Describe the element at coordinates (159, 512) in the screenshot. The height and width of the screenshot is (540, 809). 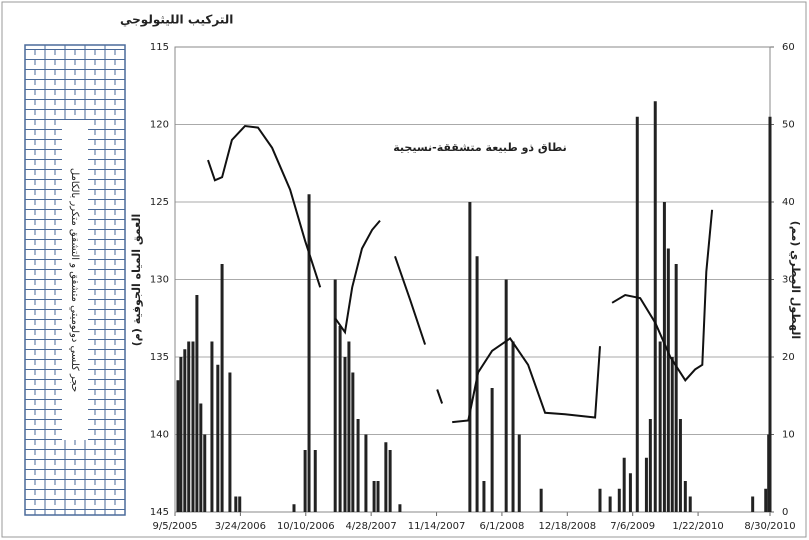
I see `y-tick-label: 145` at that location.